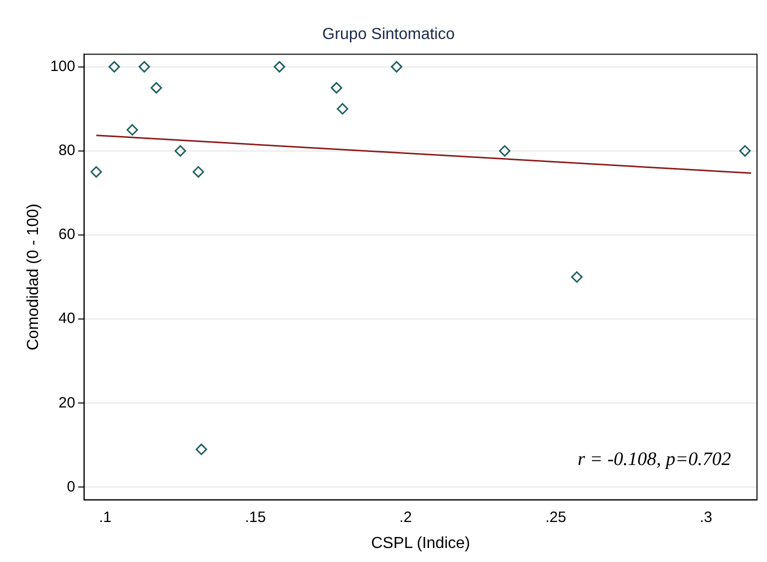 This screenshot has height=562, width=767. I want to click on y-tick-label: 20, so click(67, 403).